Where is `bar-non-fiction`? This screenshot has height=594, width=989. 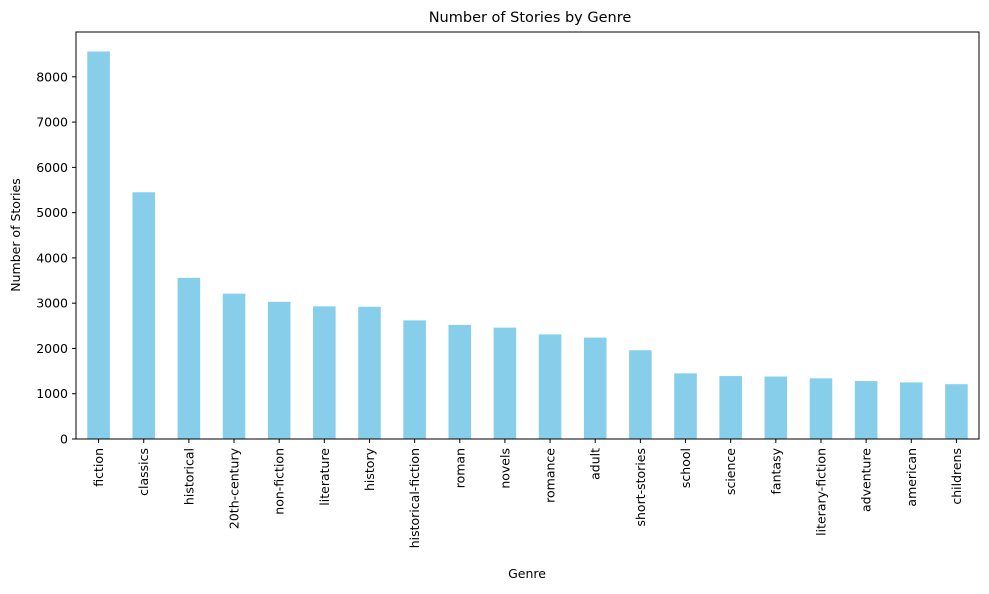 bar-non-fiction is located at coordinates (279, 370).